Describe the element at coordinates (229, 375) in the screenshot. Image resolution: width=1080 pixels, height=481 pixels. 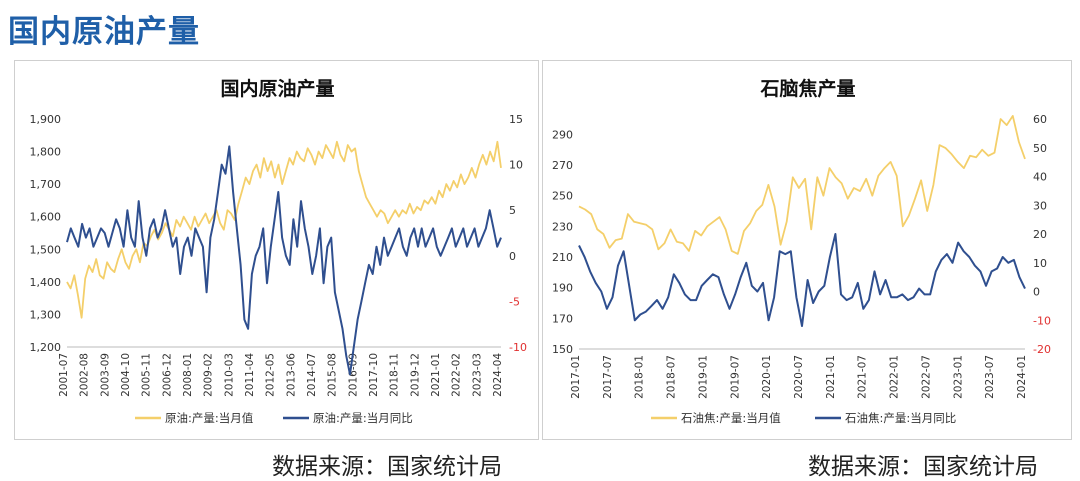
I see `x-tick-label: 2010-03` at that location.